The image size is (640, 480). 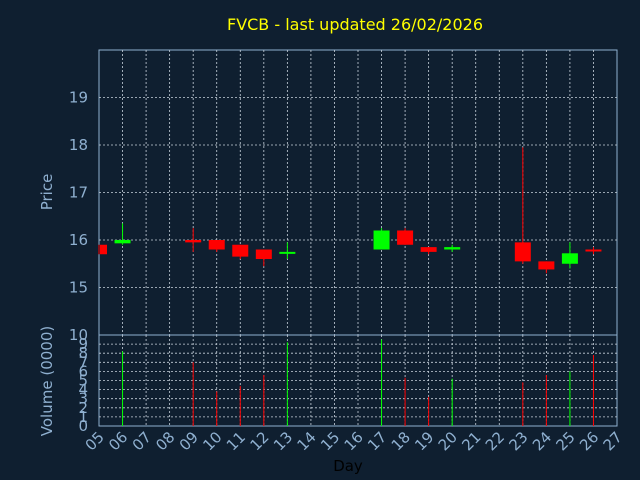 I want to click on volume-axis-label: Volume (0000), so click(x=47, y=381).